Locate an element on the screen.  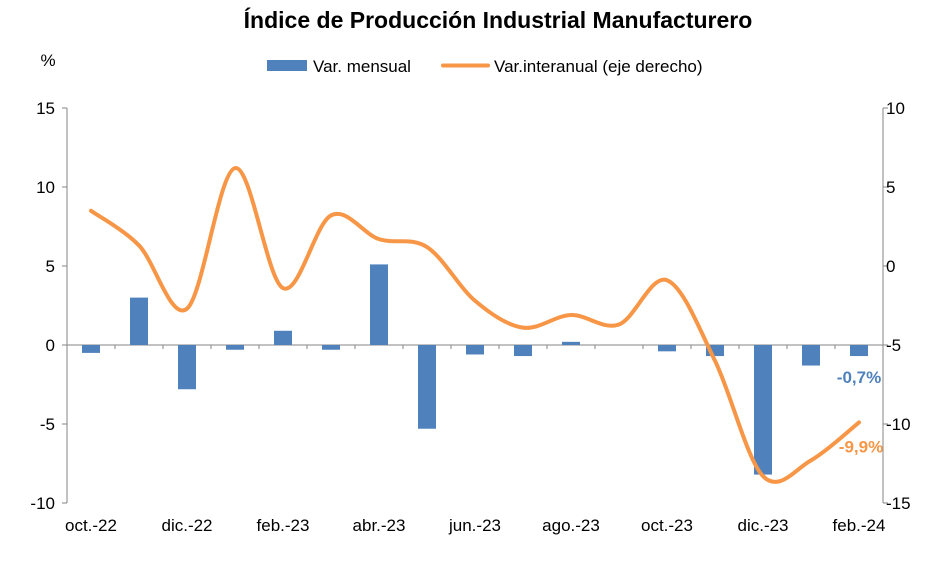
x-tick-label: abr.-23 is located at coordinates (379, 525).